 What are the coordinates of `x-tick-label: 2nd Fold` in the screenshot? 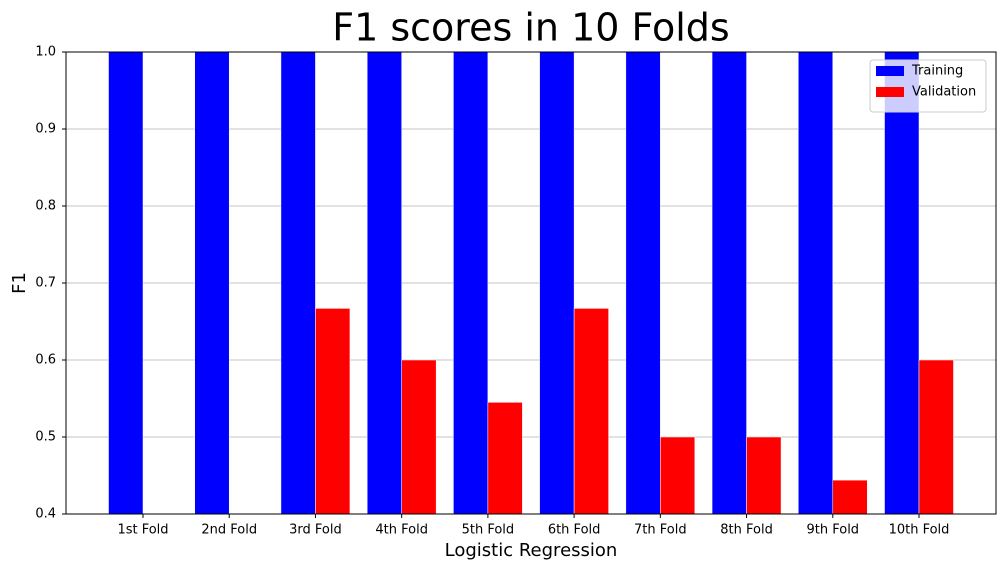 It's located at (229, 530).